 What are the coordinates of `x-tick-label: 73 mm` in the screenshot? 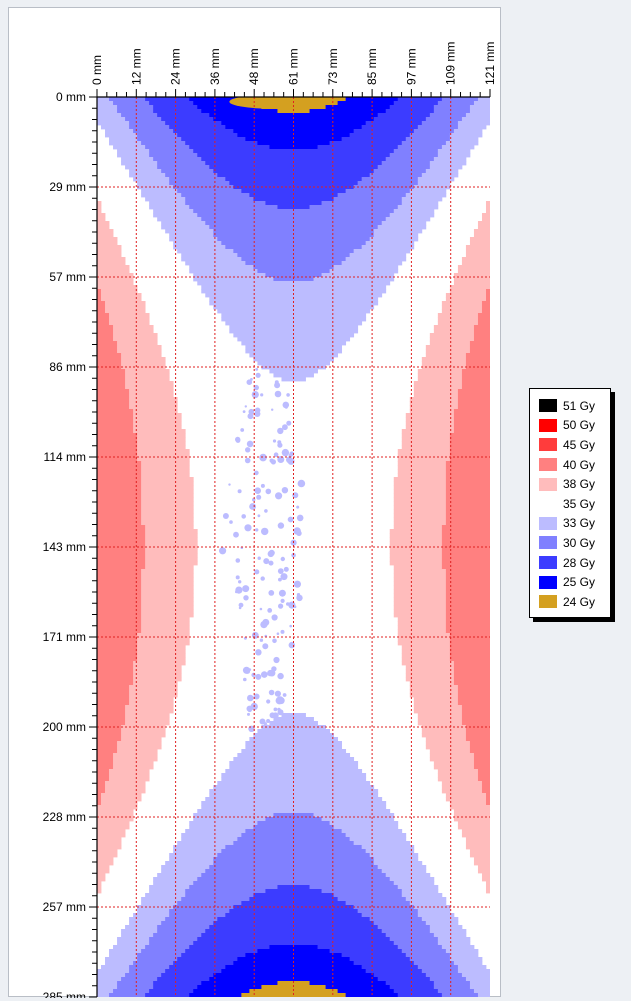 It's located at (333, 66).